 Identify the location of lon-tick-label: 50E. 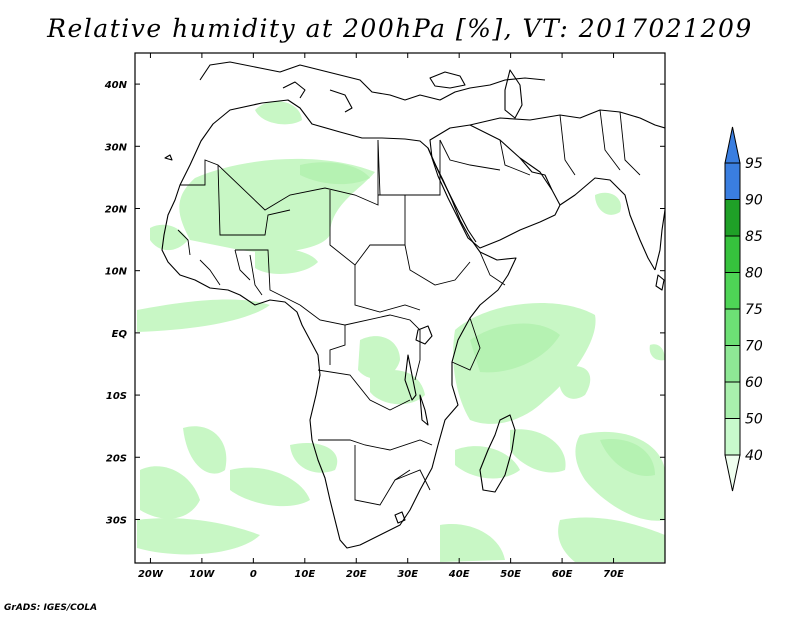
(510, 574).